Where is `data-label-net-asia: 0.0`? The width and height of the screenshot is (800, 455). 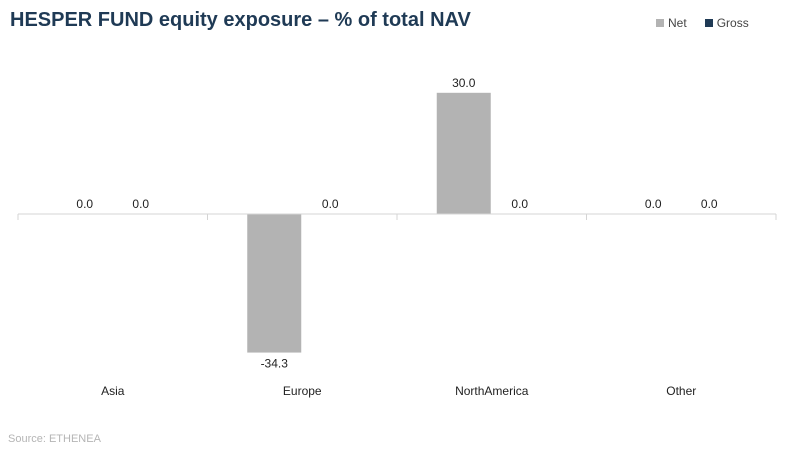
data-label-net-asia: 0.0 is located at coordinates (84, 204).